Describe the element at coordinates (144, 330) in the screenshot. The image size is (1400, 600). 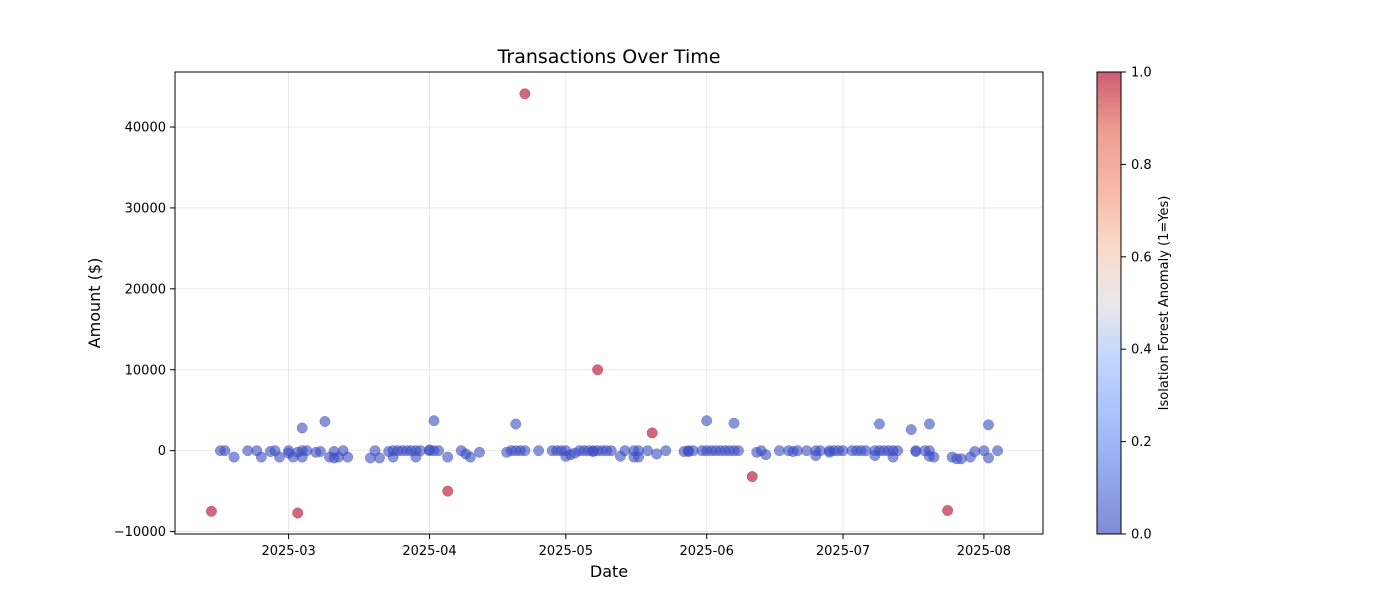
I see `y-axis: −10000 0 10000 20000 30000 40000` at that location.